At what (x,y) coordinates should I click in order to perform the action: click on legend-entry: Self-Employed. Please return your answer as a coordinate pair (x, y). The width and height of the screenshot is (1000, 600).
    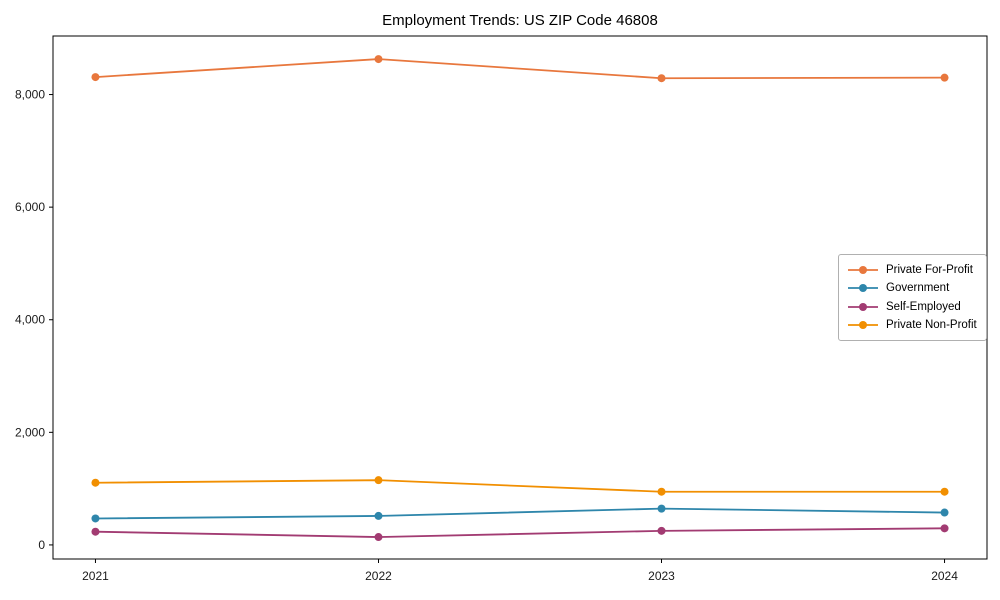
    Looking at the image, I should click on (912, 307).